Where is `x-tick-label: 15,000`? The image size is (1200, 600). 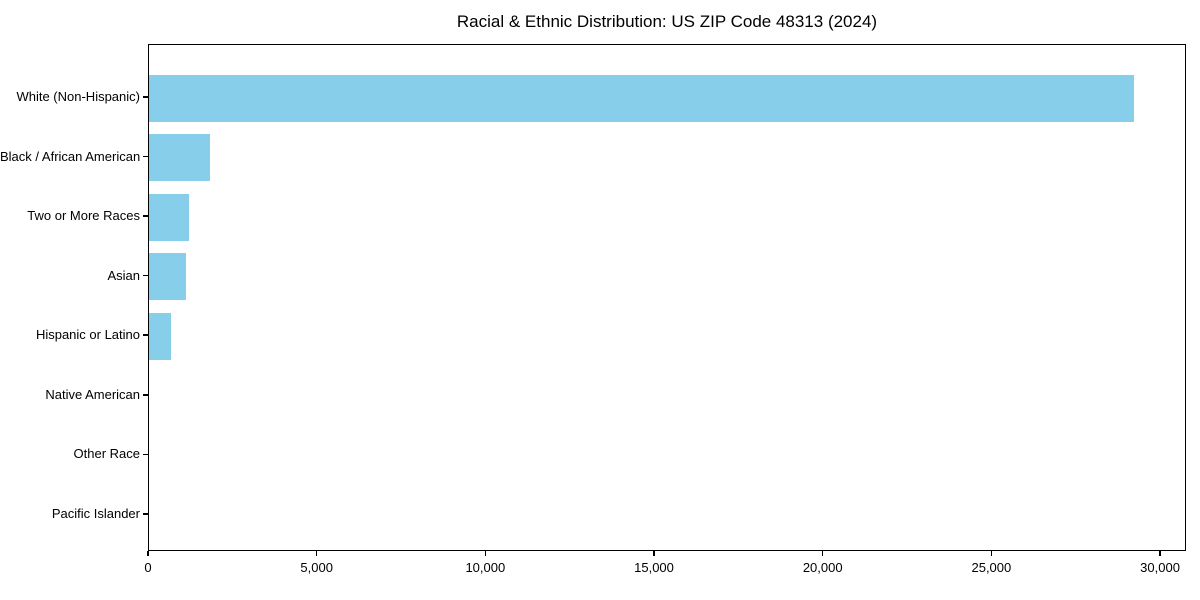 x-tick-label: 15,000 is located at coordinates (654, 567).